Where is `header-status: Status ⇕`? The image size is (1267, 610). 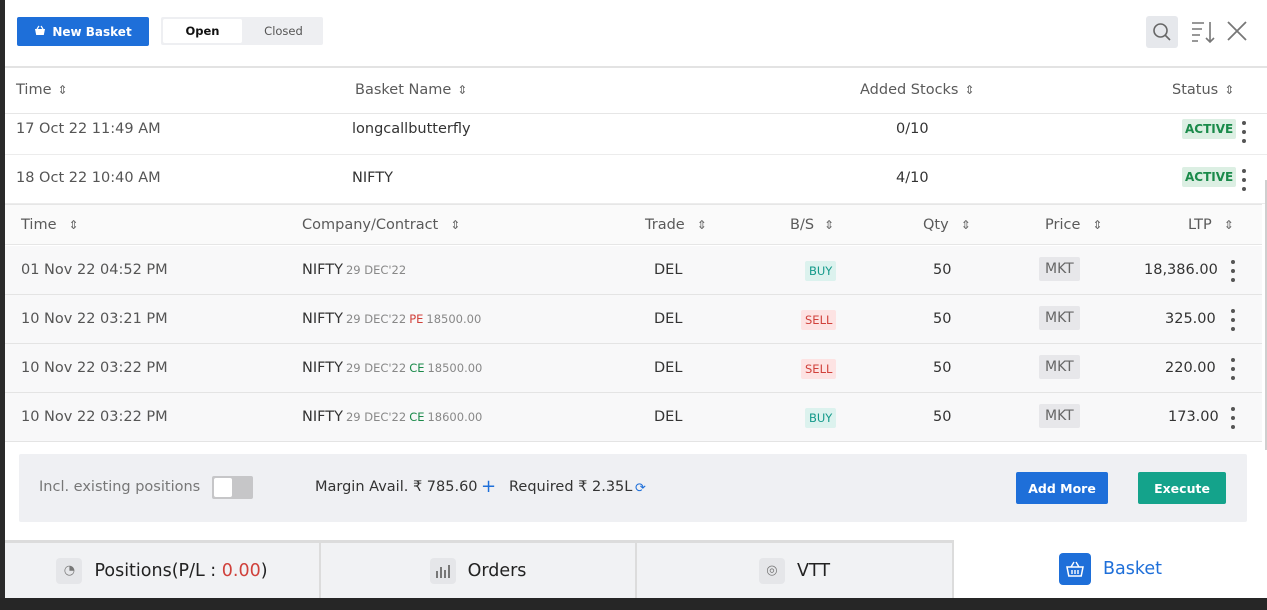
header-status: Status ⇕ is located at coordinates (1203, 90).